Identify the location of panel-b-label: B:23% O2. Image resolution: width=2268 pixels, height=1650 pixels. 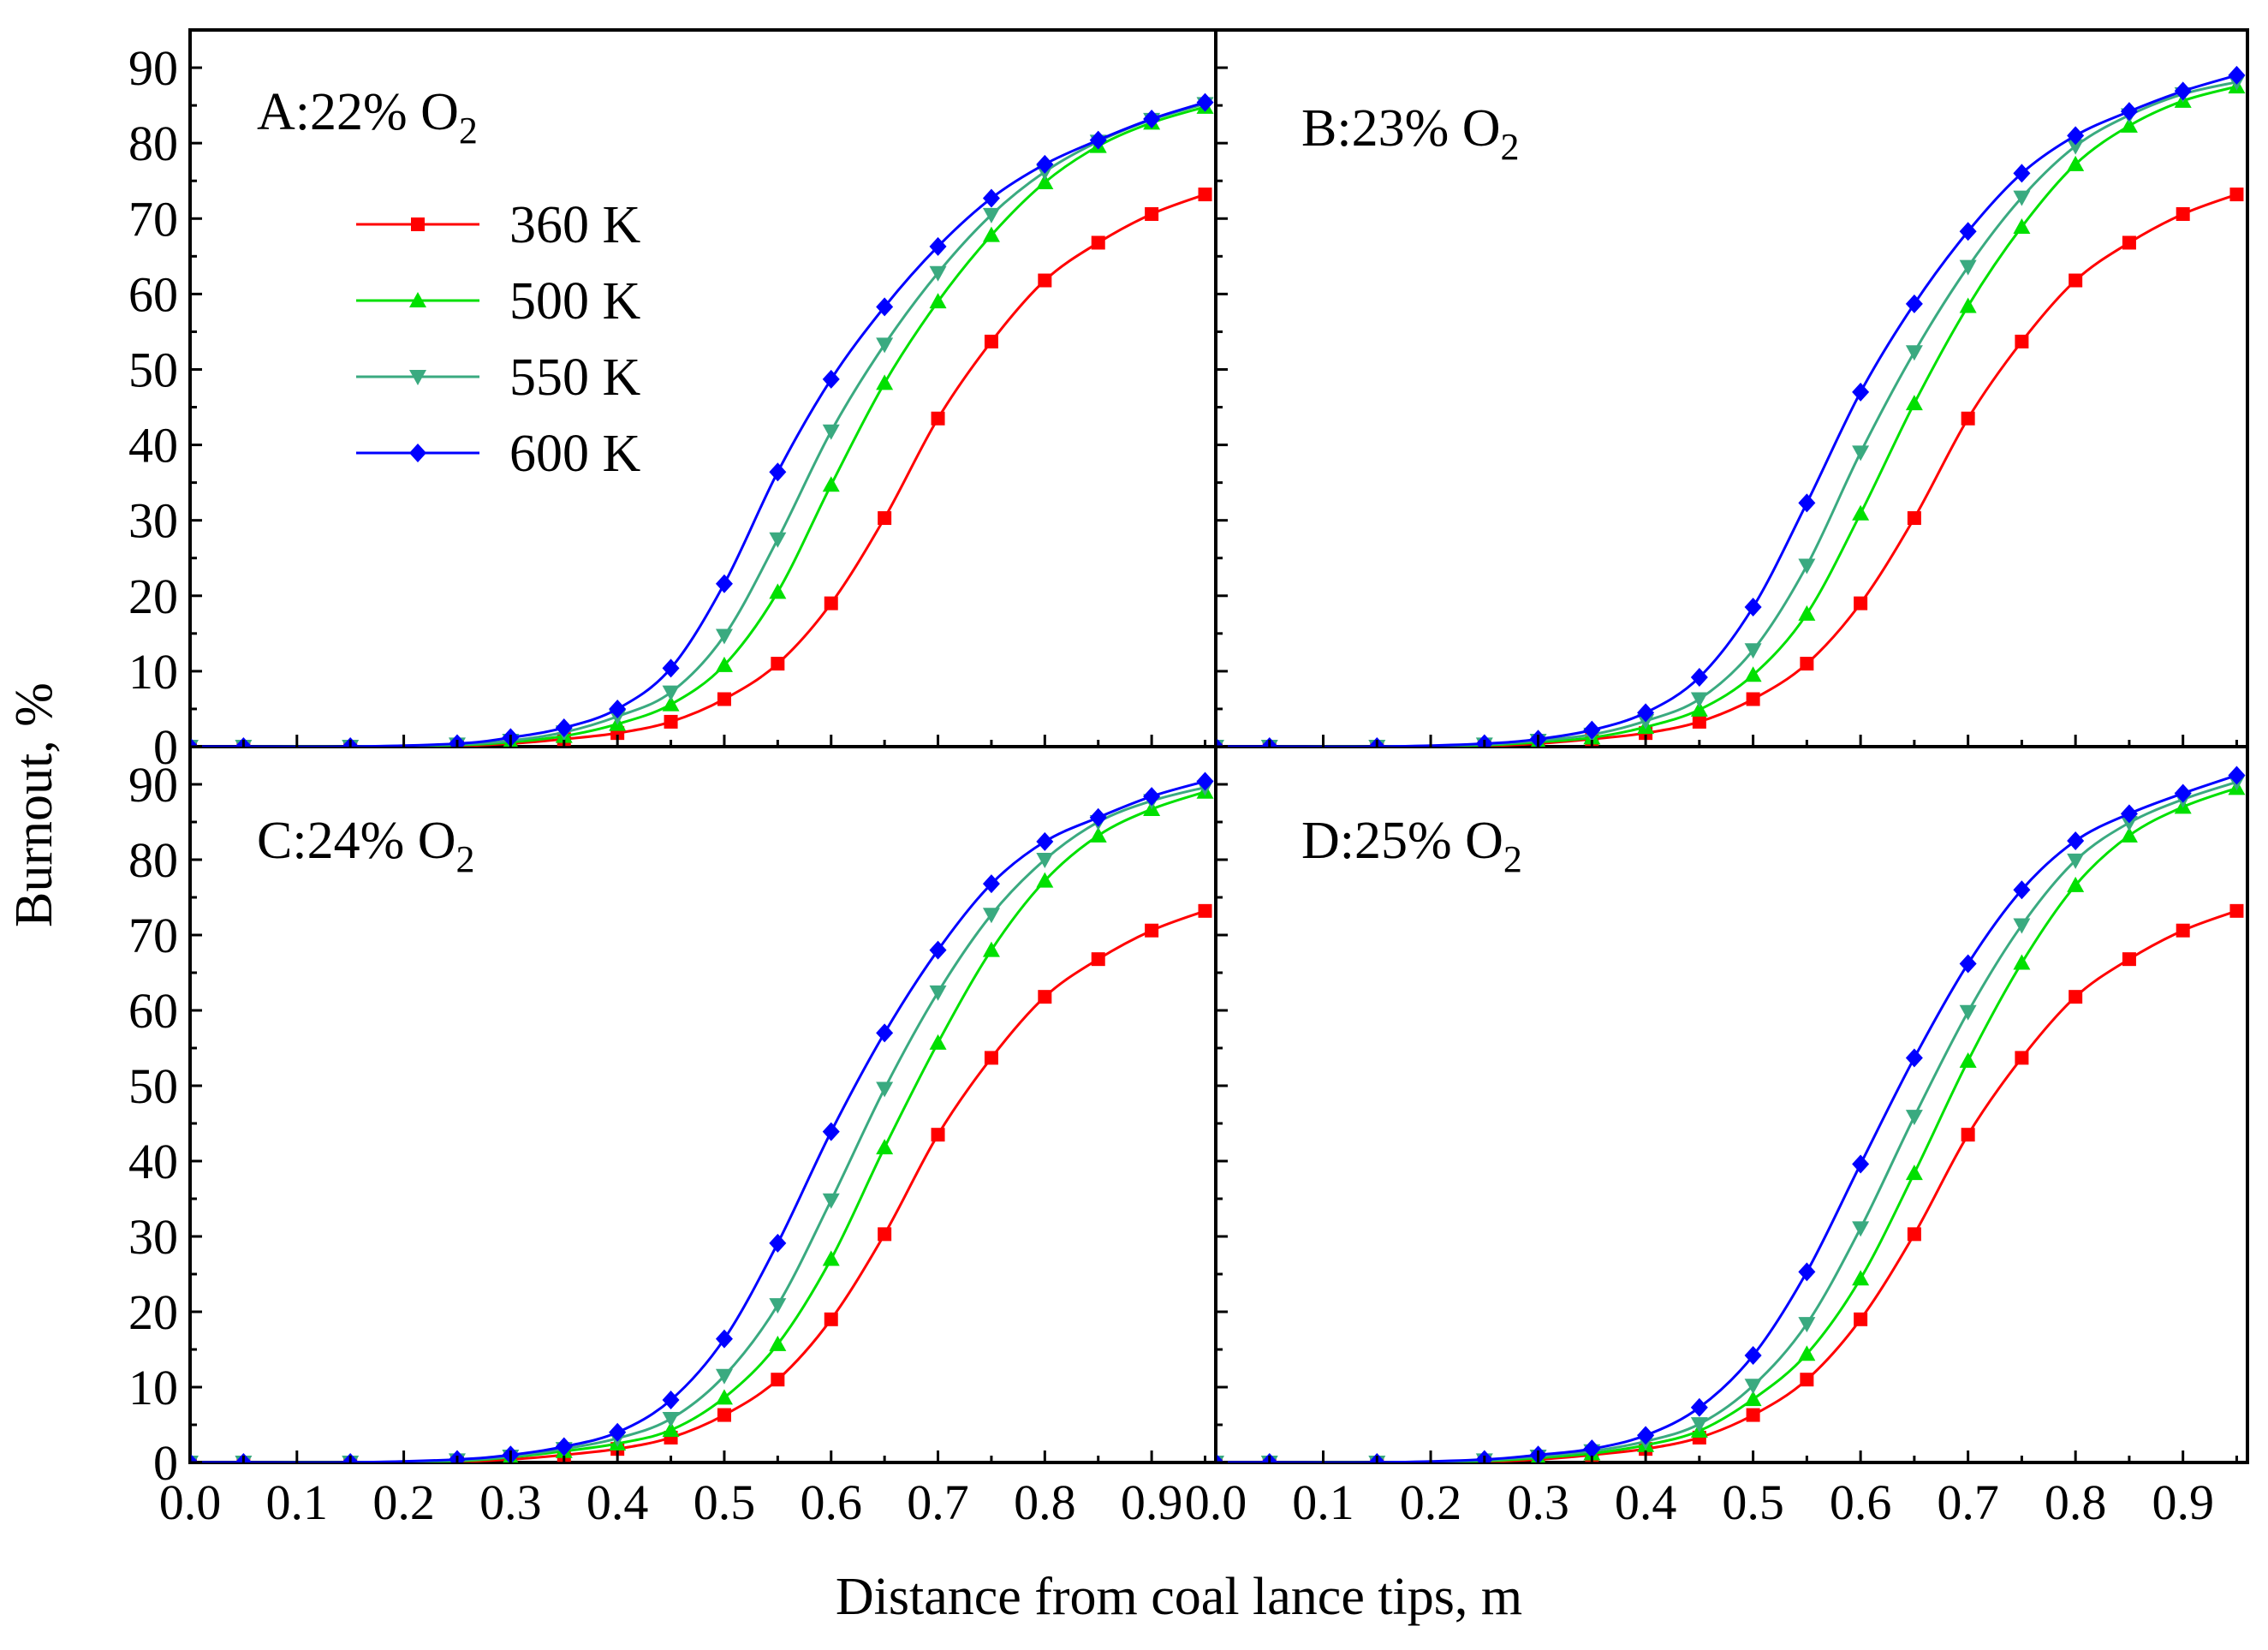
(1410, 133).